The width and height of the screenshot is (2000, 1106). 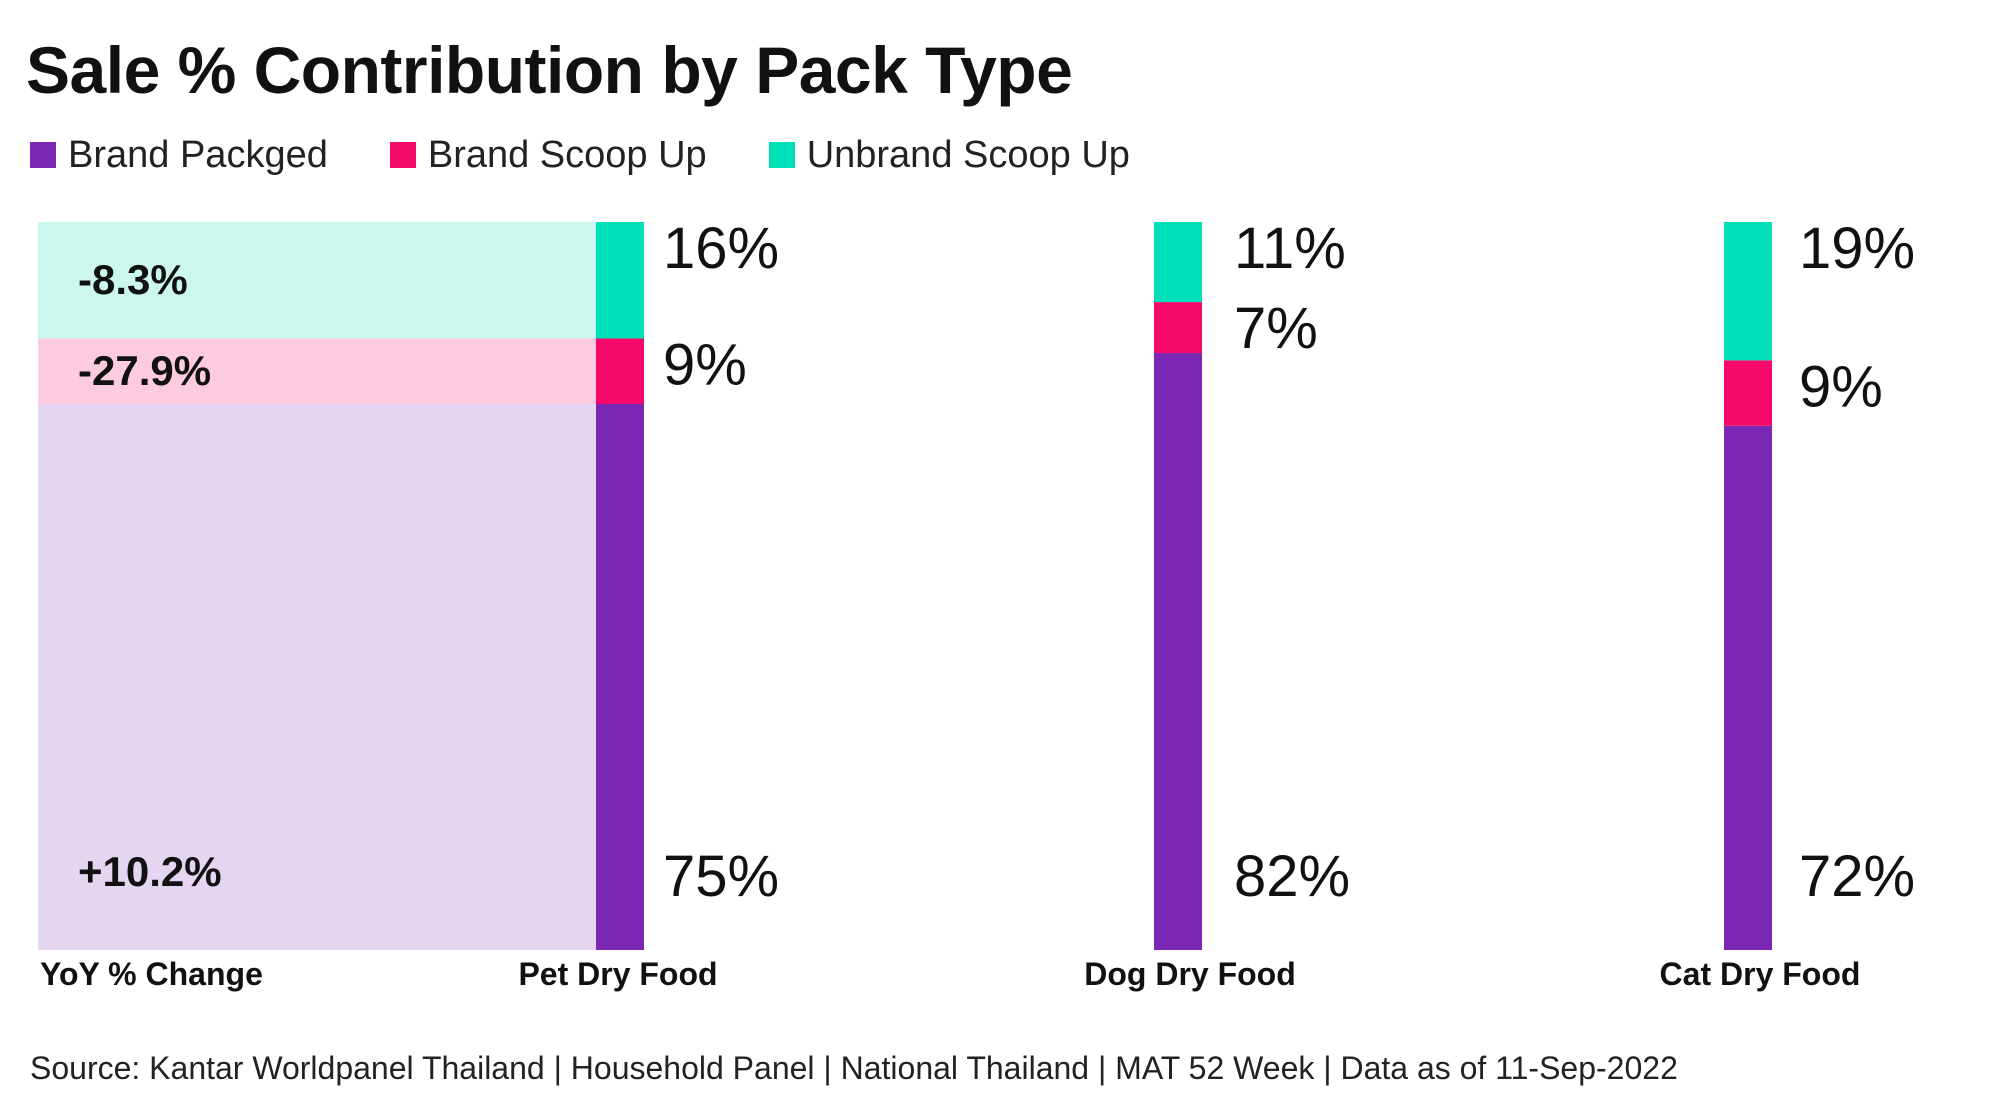 What do you see at coordinates (1760, 974) in the screenshot?
I see `category-label-cat-dry-food: Cat Dry Food` at bounding box center [1760, 974].